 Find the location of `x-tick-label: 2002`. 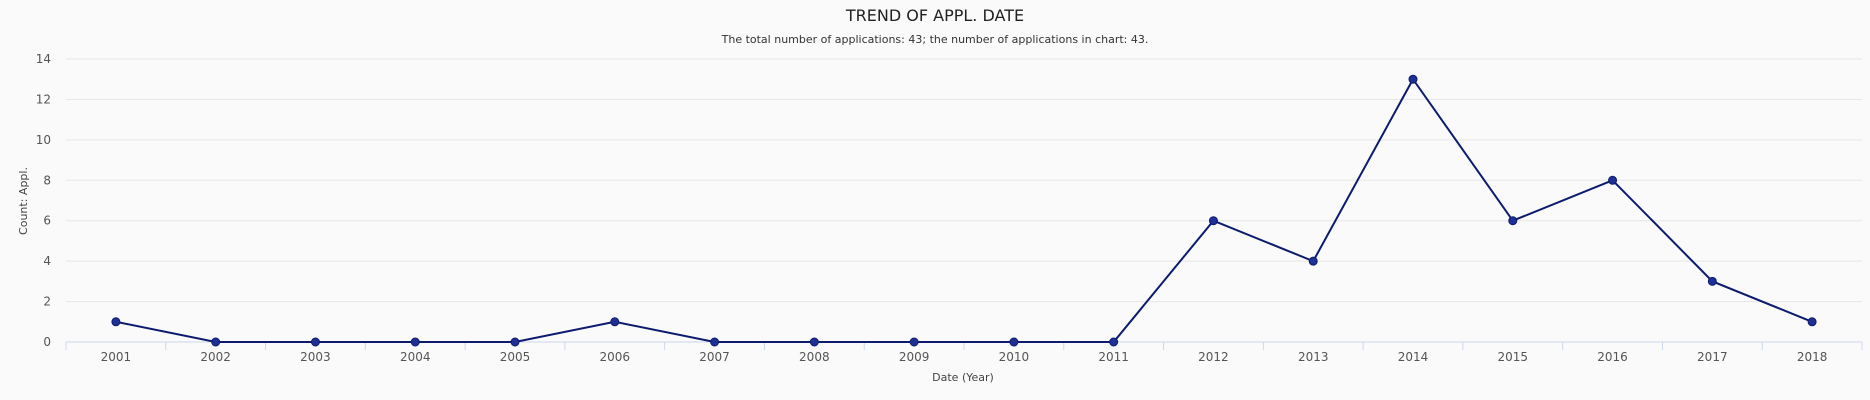

x-tick-label: 2002 is located at coordinates (215, 357).